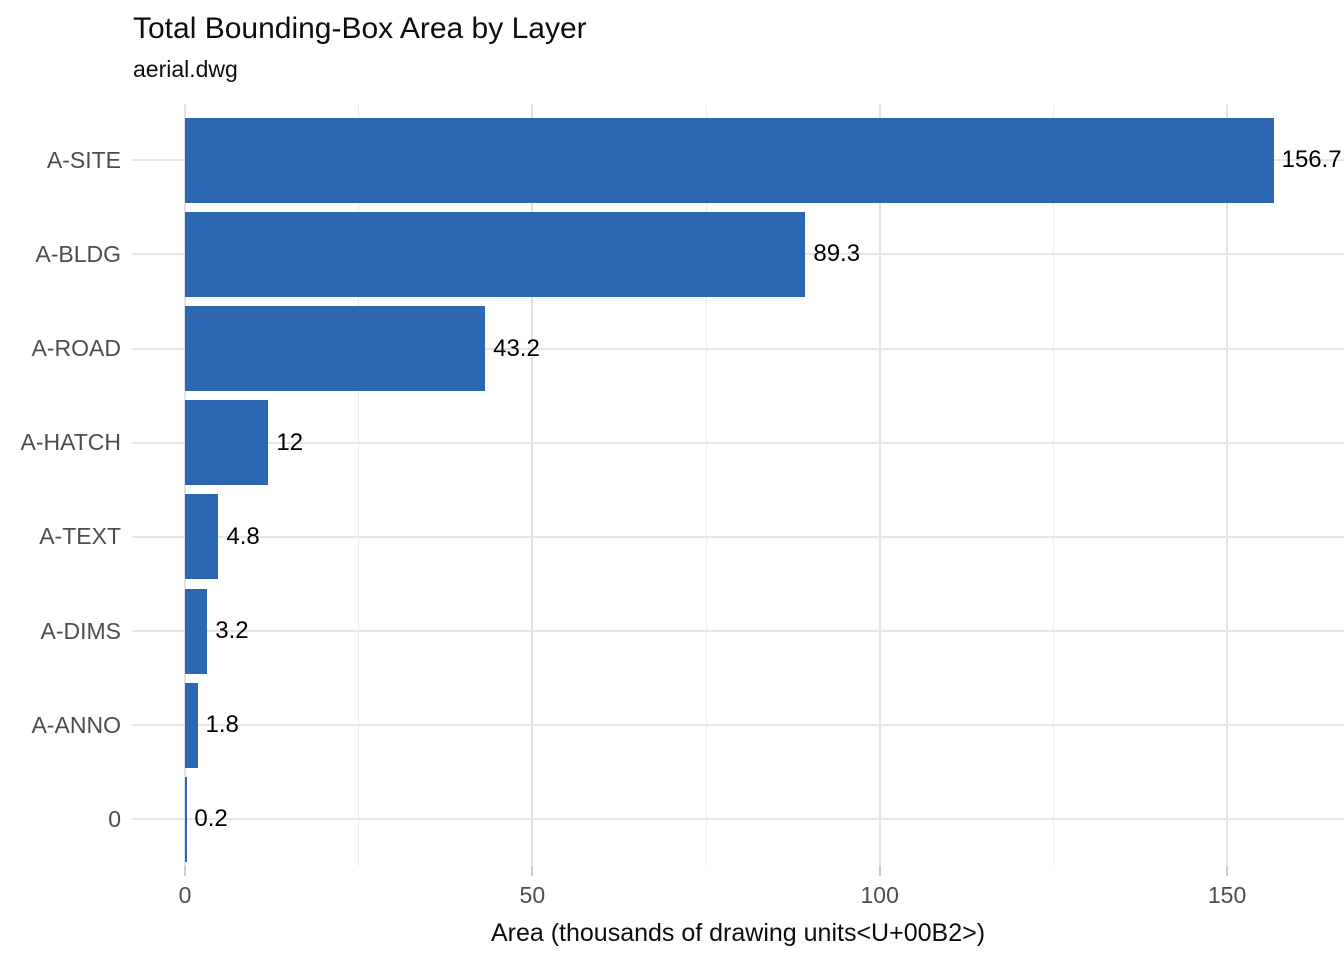  I want to click on chart-subtitle: aerial.dwg, so click(185, 69).